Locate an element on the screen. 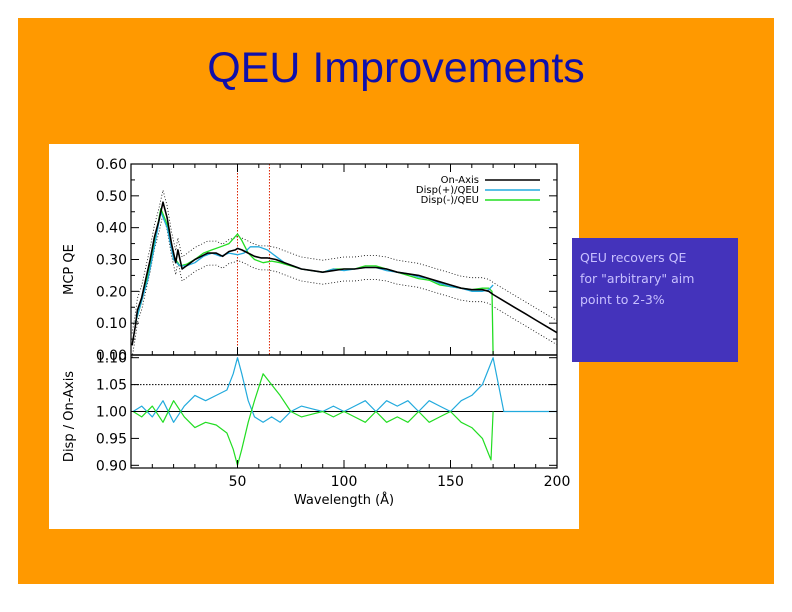 This screenshot has width=792, height=612. x-axis-title: Wavelength (Å) is located at coordinates (344, 500).